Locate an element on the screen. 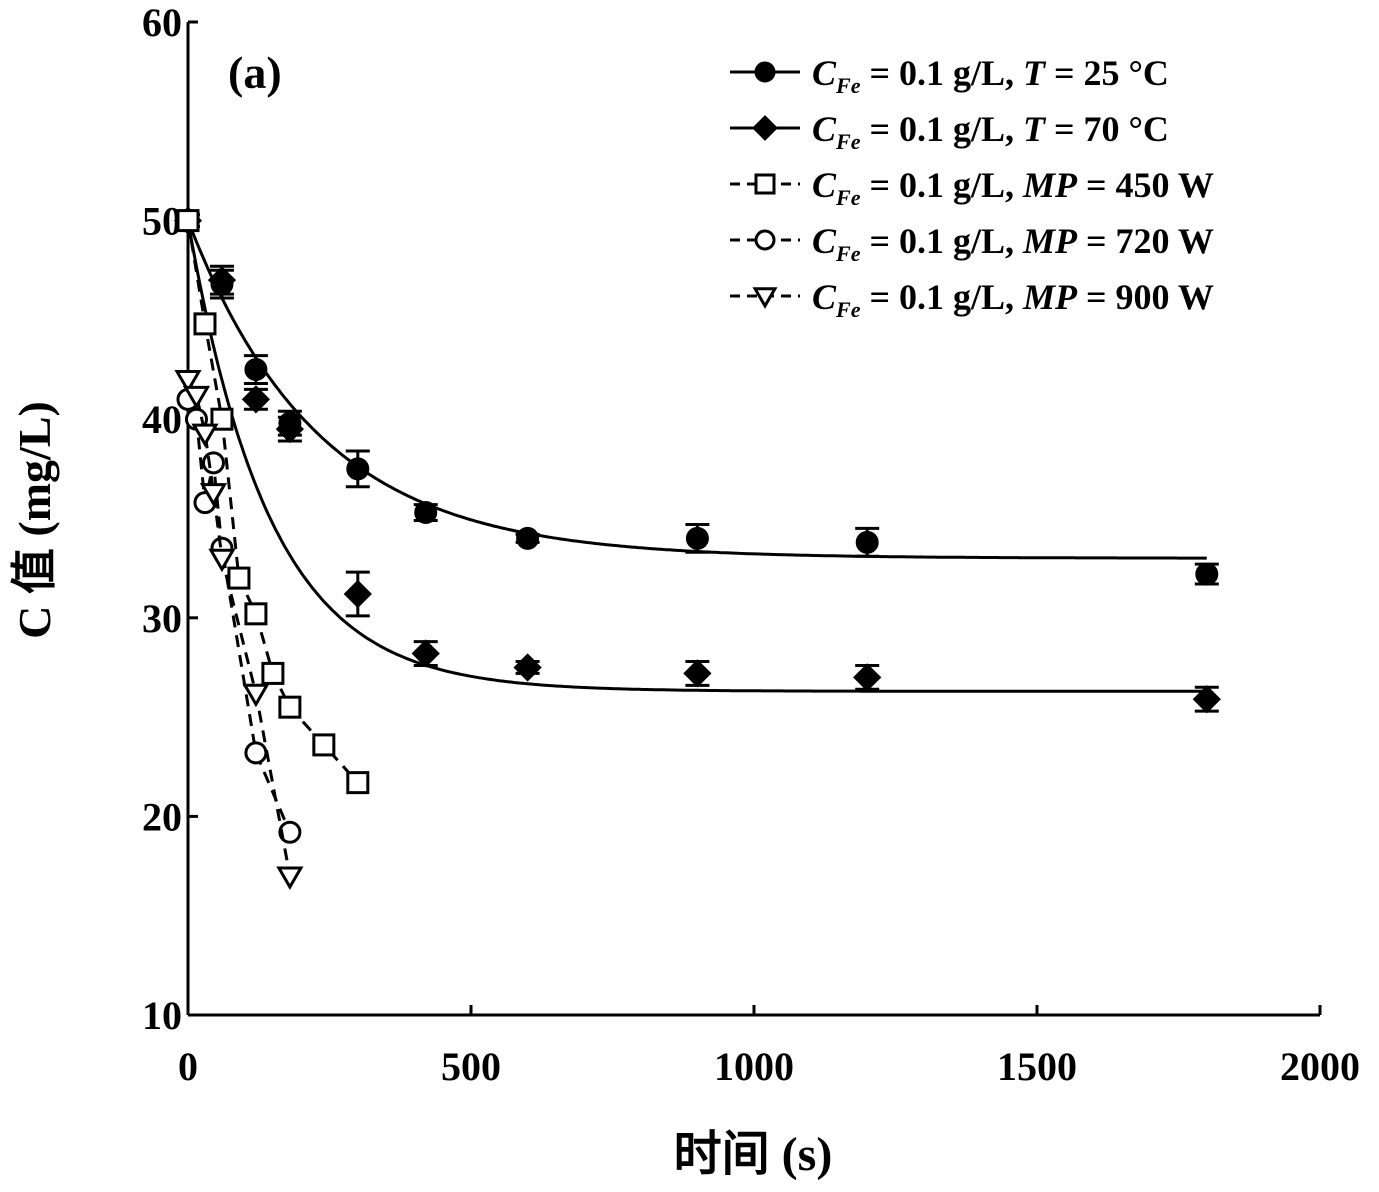  x-axis-label: 时间 (s) is located at coordinates (753, 1154).